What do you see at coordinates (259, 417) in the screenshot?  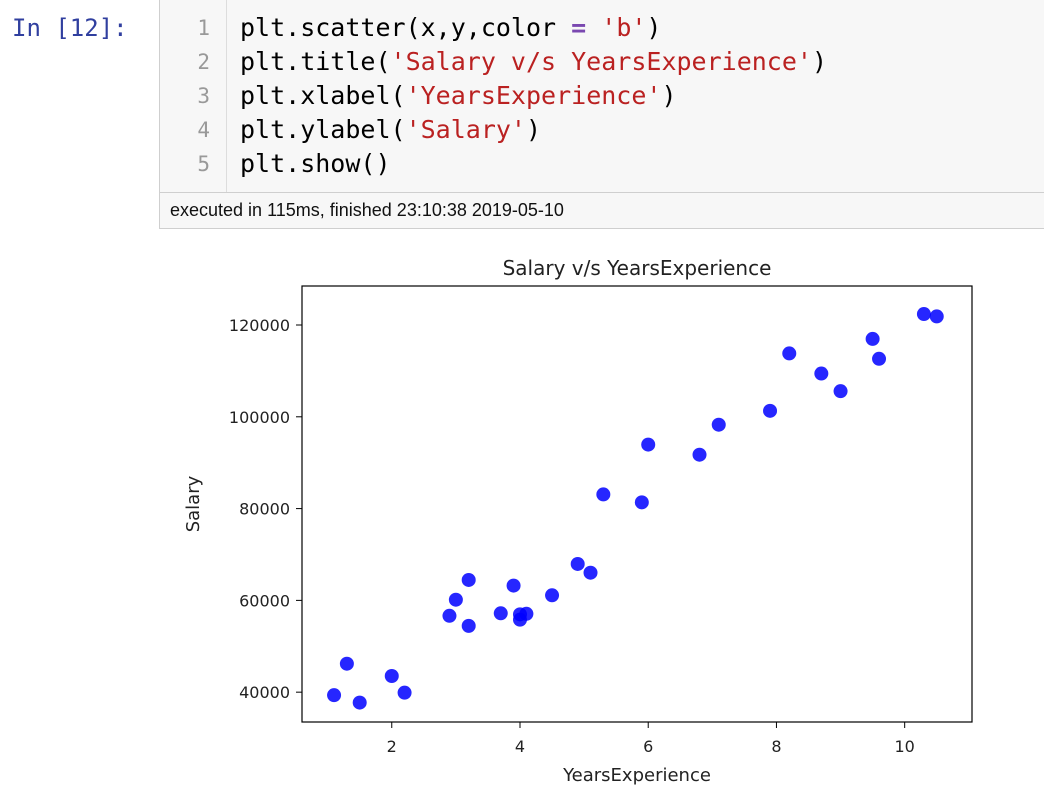 I see `y-tick-label: 100000` at bounding box center [259, 417].